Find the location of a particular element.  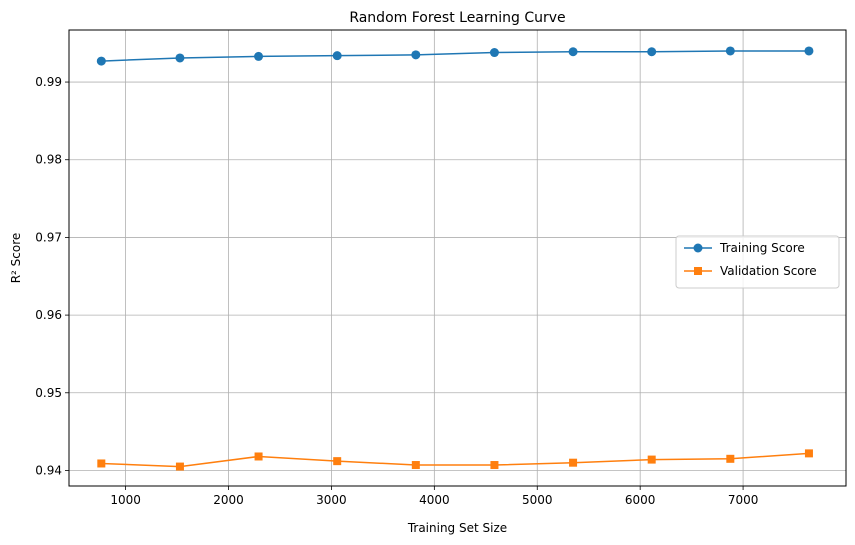

validation-score-line is located at coordinates (455, 460).